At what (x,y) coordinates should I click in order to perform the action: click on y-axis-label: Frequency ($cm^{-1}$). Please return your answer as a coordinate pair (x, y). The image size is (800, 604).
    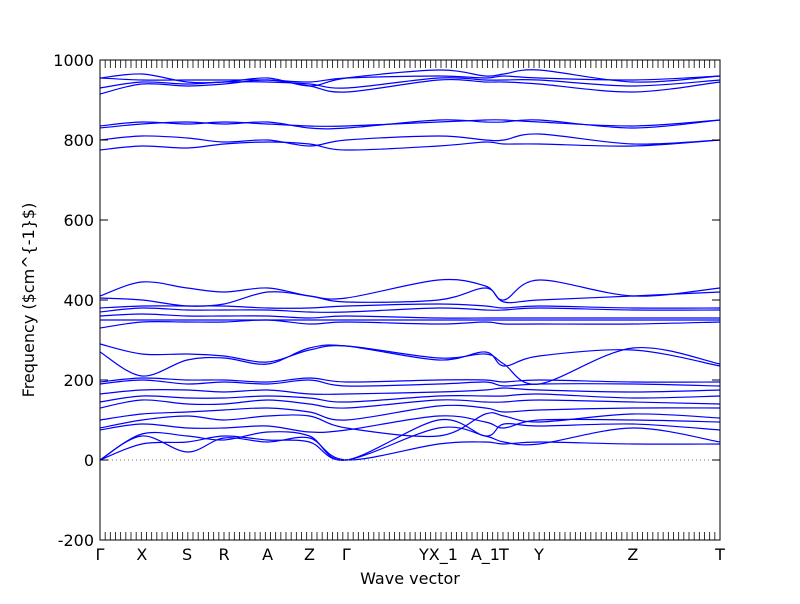
    Looking at the image, I should click on (28, 300).